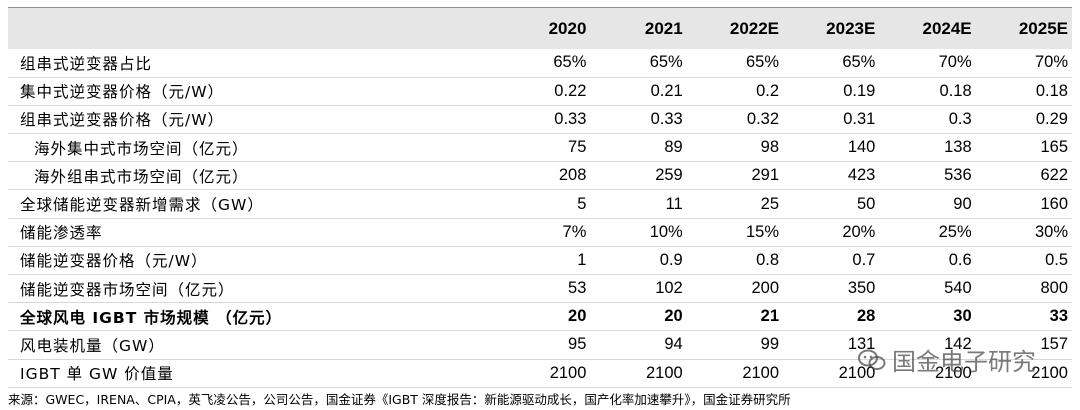 The width and height of the screenshot is (1080, 410). I want to click on table-row: 组串式逆变器价格（元/W） 0.33 0.33 0.32 0.31 0.3 0.29, so click(540, 119).